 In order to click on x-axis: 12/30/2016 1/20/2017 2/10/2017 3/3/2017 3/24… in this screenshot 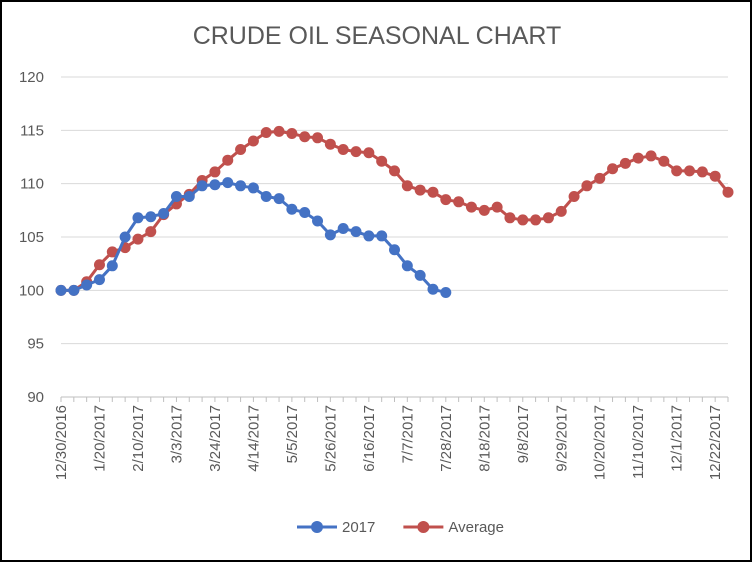, I will do `click(391, 438)`.